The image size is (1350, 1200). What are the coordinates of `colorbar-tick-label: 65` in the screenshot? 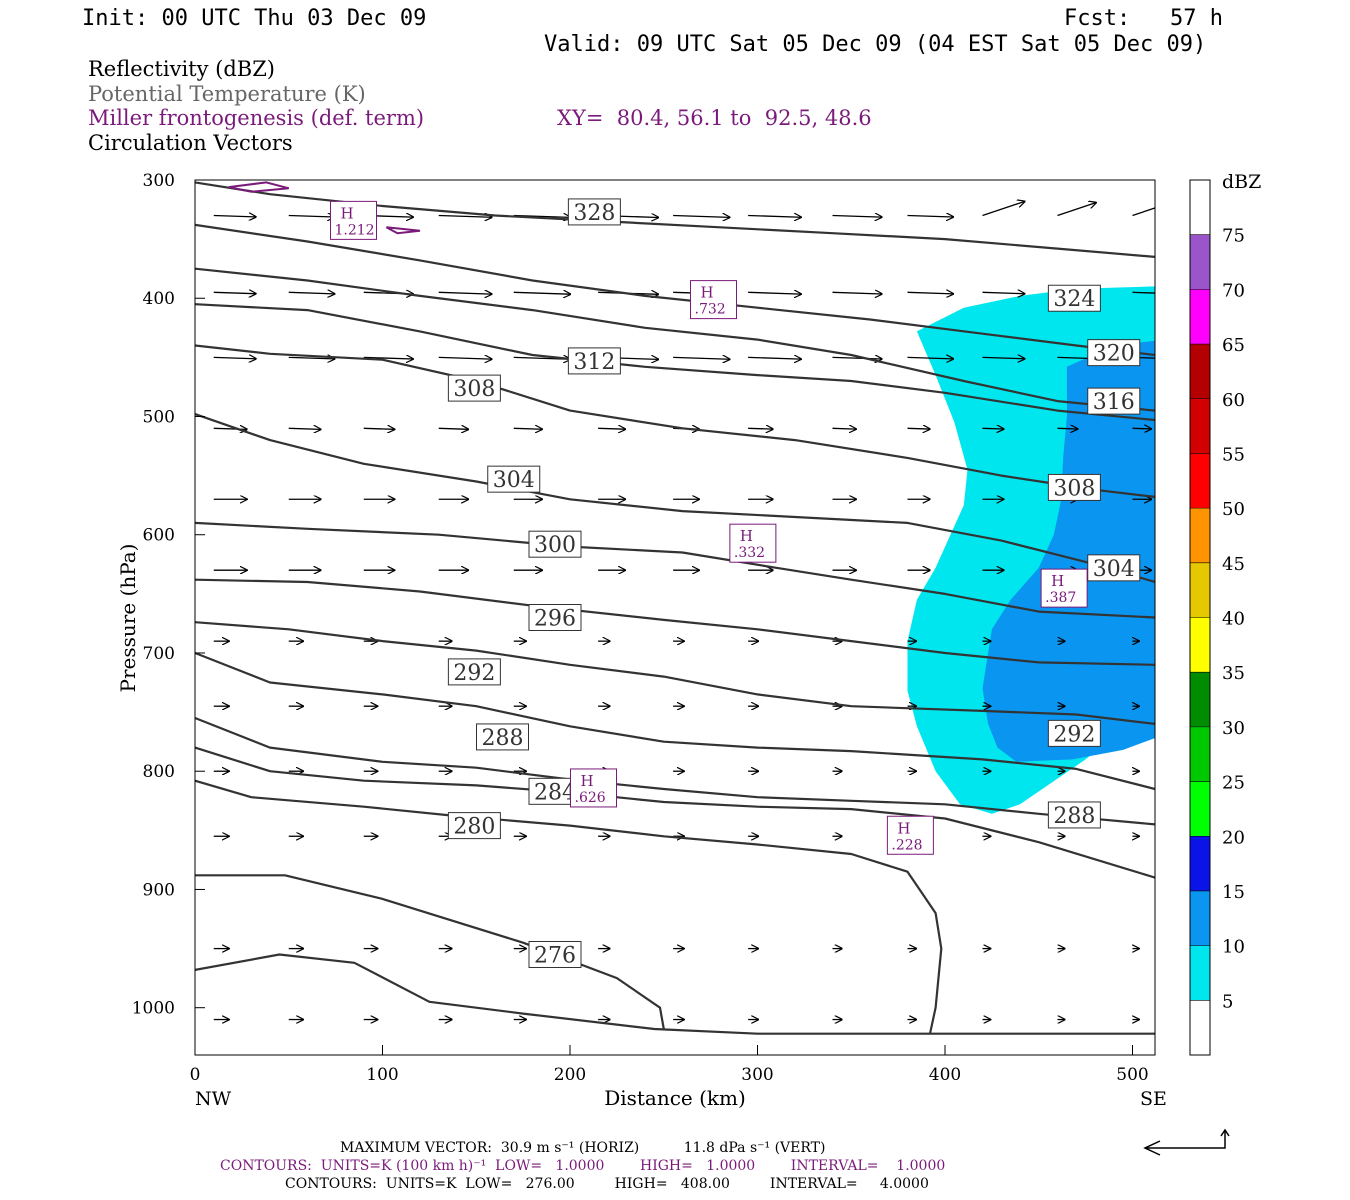 It's located at (1233, 345).